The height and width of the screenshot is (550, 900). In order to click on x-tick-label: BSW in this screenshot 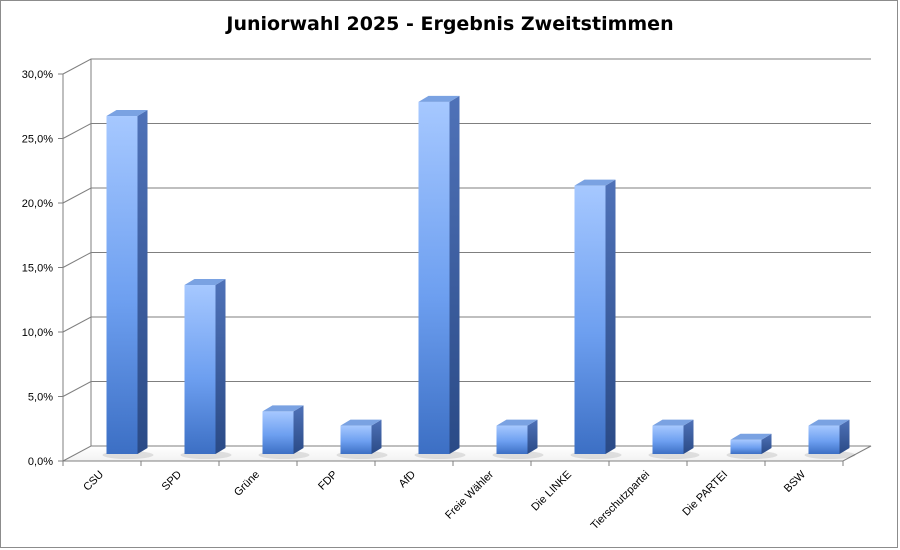, I will do `click(795, 481)`.